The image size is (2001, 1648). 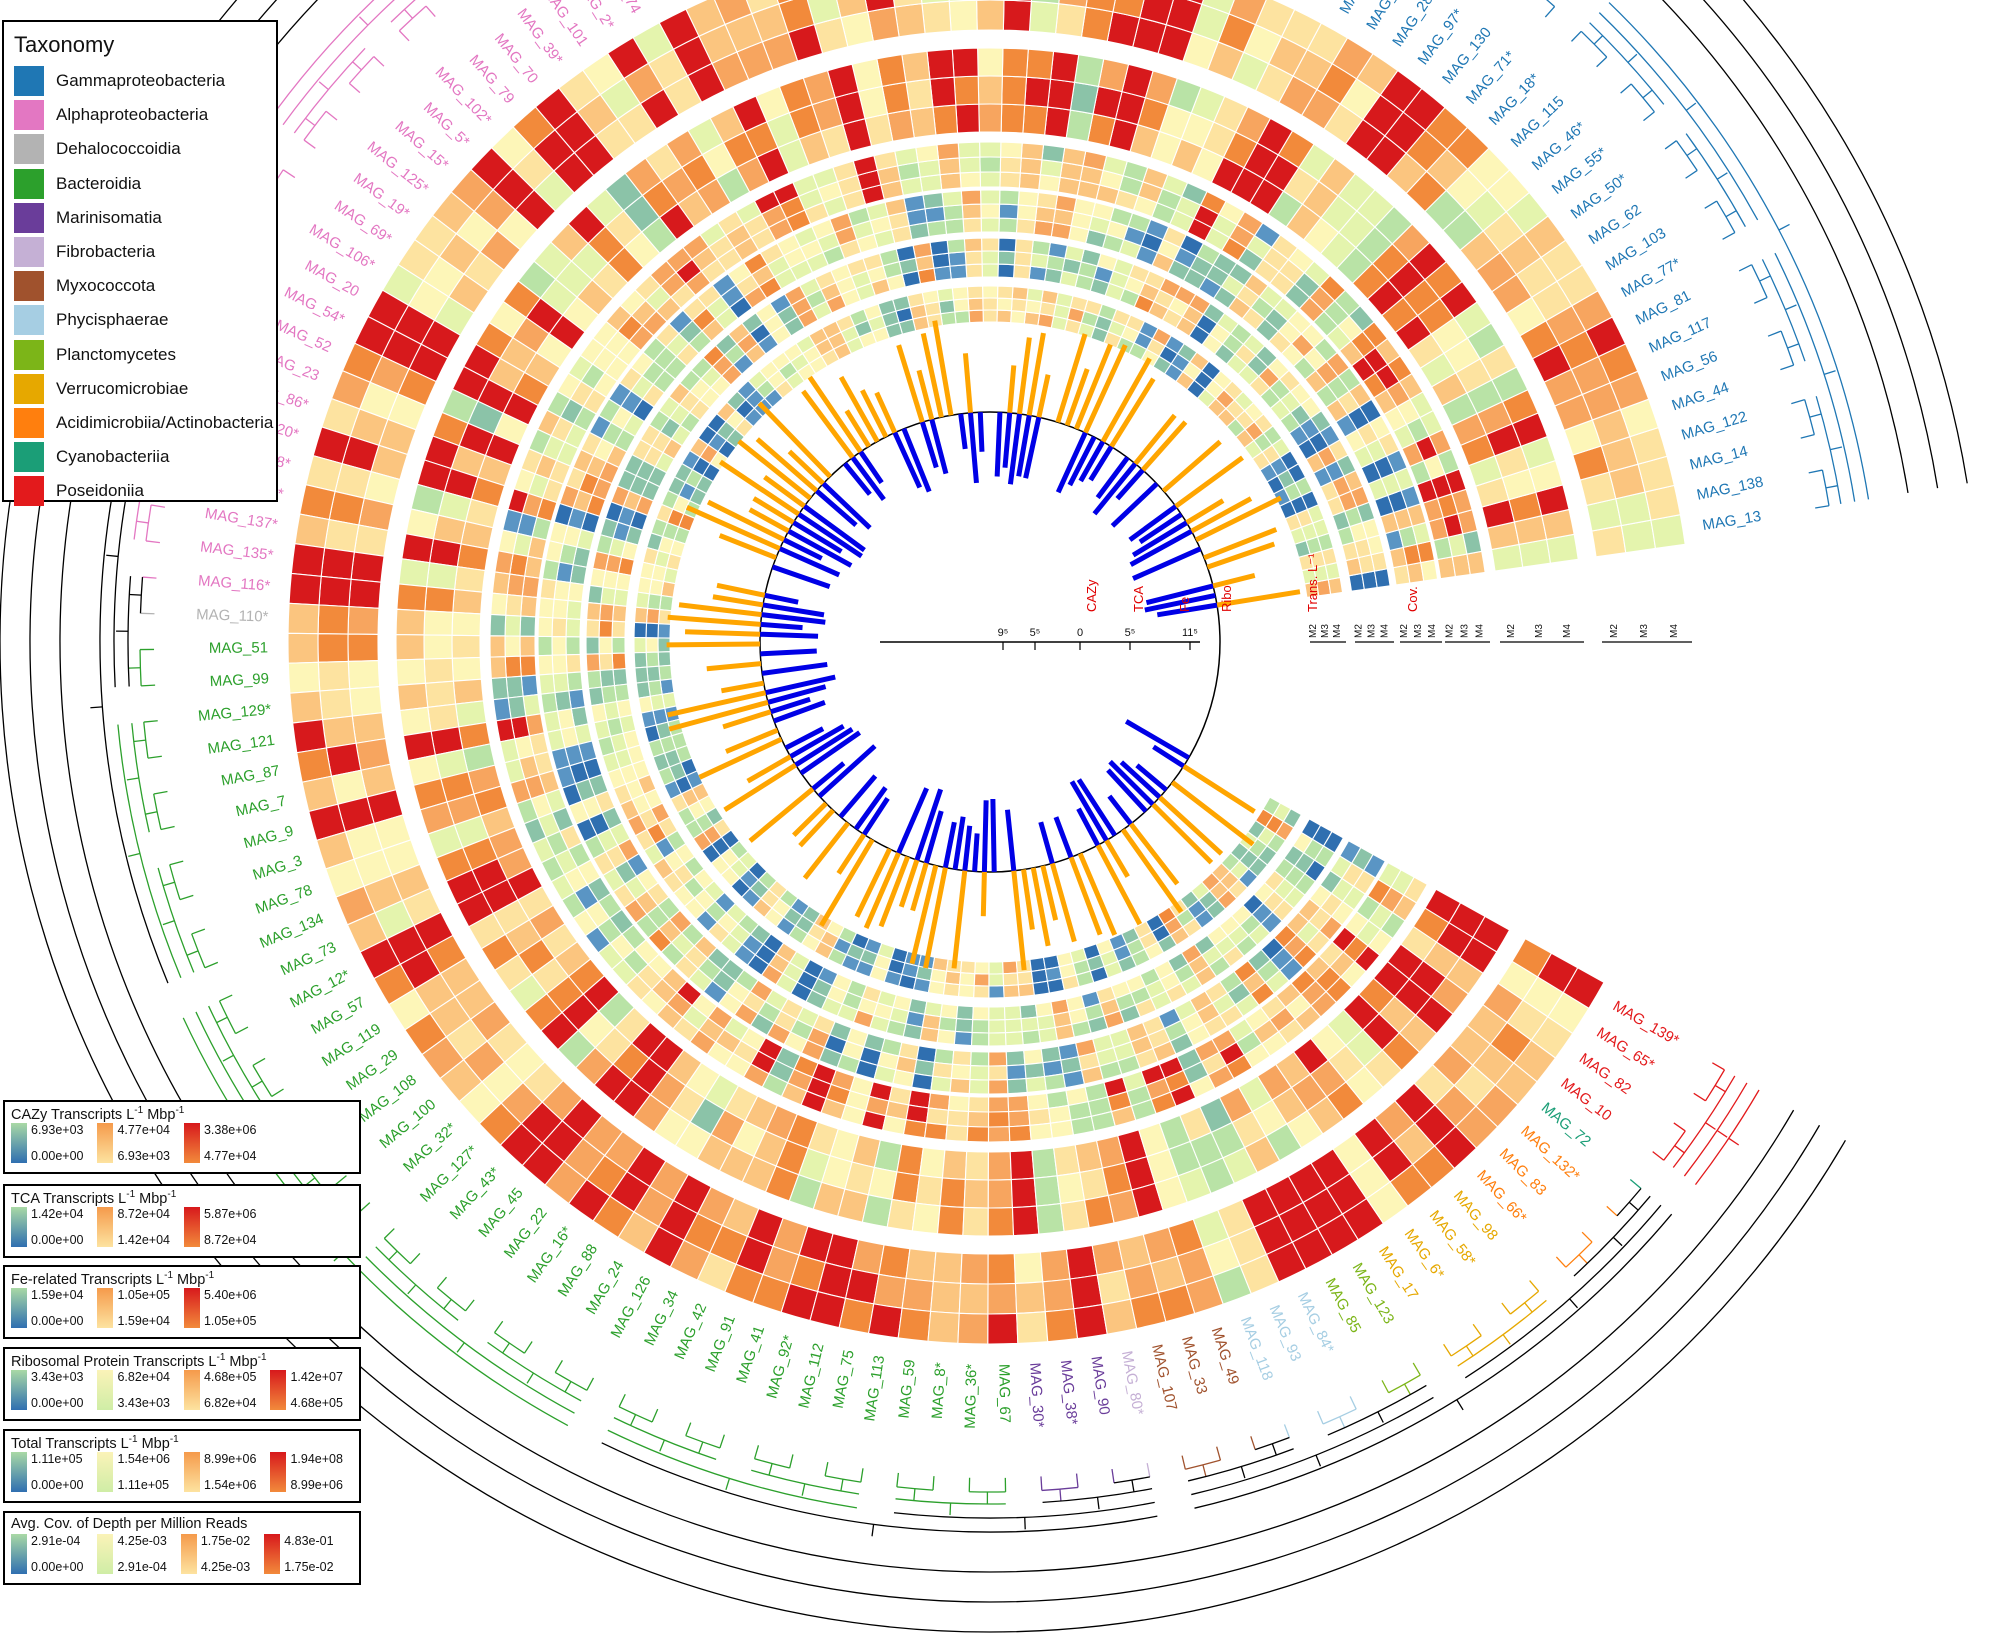 What do you see at coordinates (830, 535) in the screenshot?
I see `bar-inward` at bounding box center [830, 535].